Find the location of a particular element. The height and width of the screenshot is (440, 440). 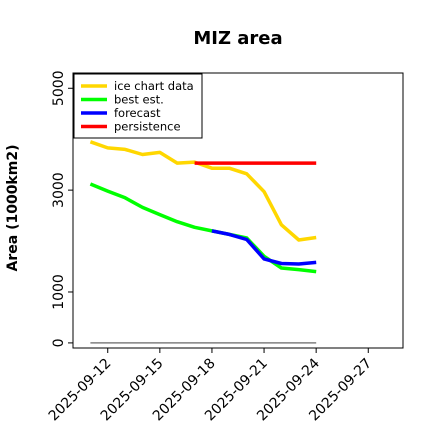

chart-title: MIZ area is located at coordinates (237, 38).